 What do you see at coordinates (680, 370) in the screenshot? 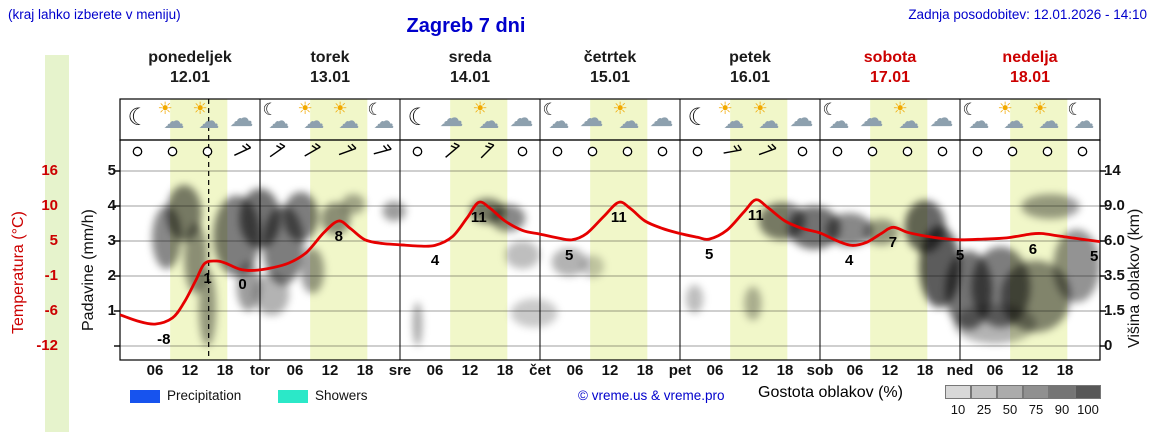
I see `x-label: pet` at bounding box center [680, 370].